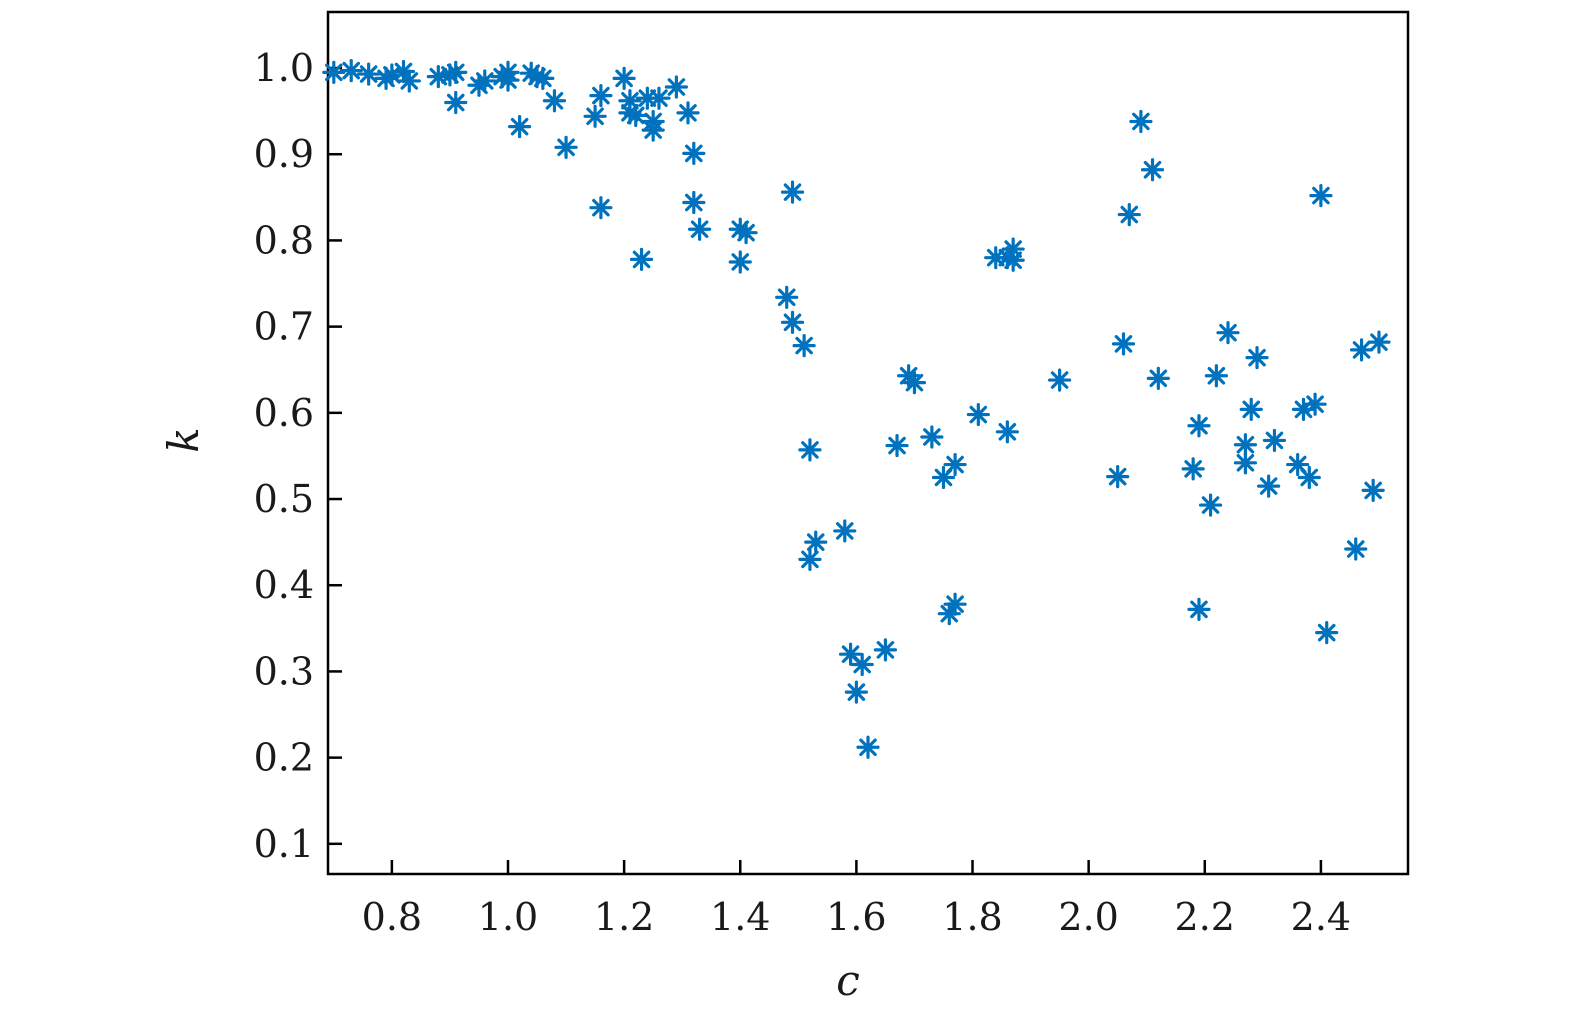 The image size is (1575, 1024). I want to click on y-tick-label: 0.6, so click(284, 413).